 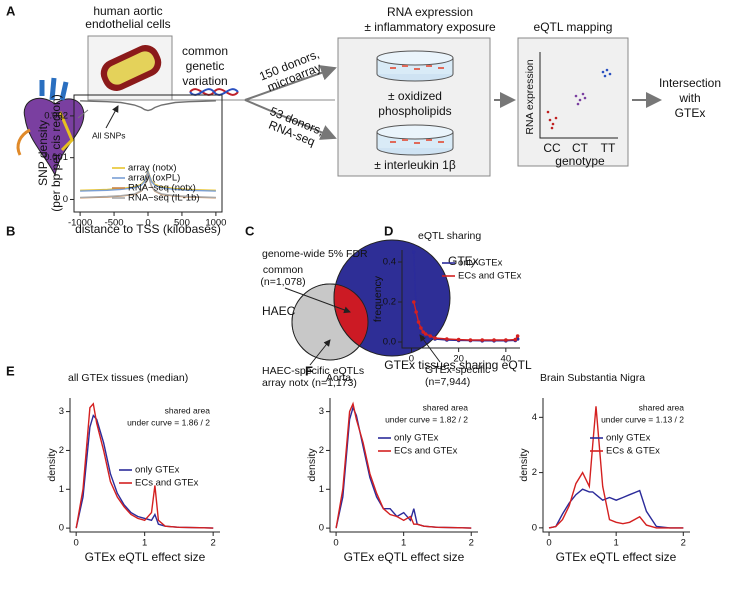 I want to click on panel-label: A, so click(x=11, y=10).